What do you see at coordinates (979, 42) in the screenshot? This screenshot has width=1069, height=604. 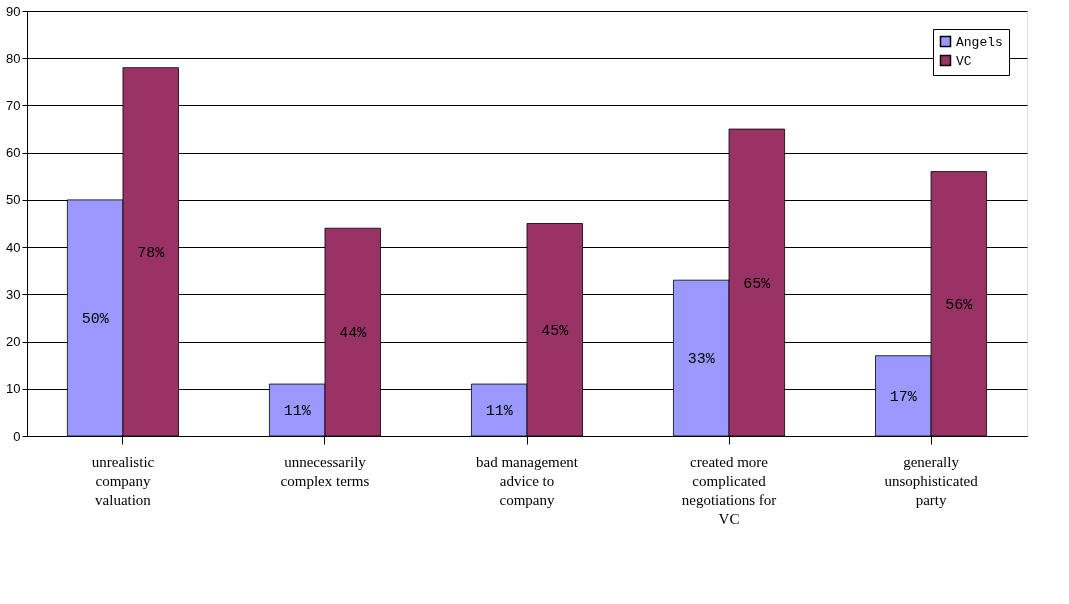 I see `legend-label: Angels` at bounding box center [979, 42].